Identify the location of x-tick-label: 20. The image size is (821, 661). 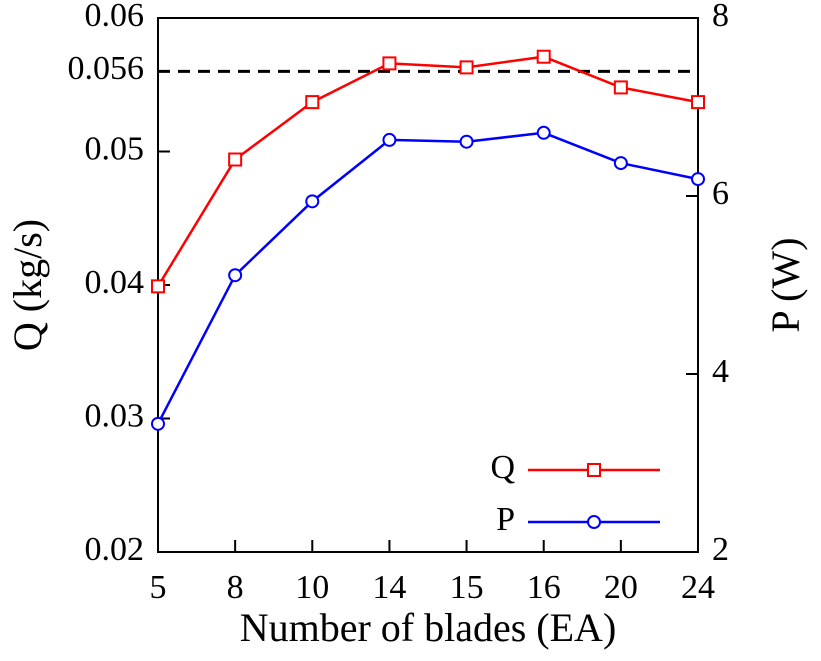
(621, 587).